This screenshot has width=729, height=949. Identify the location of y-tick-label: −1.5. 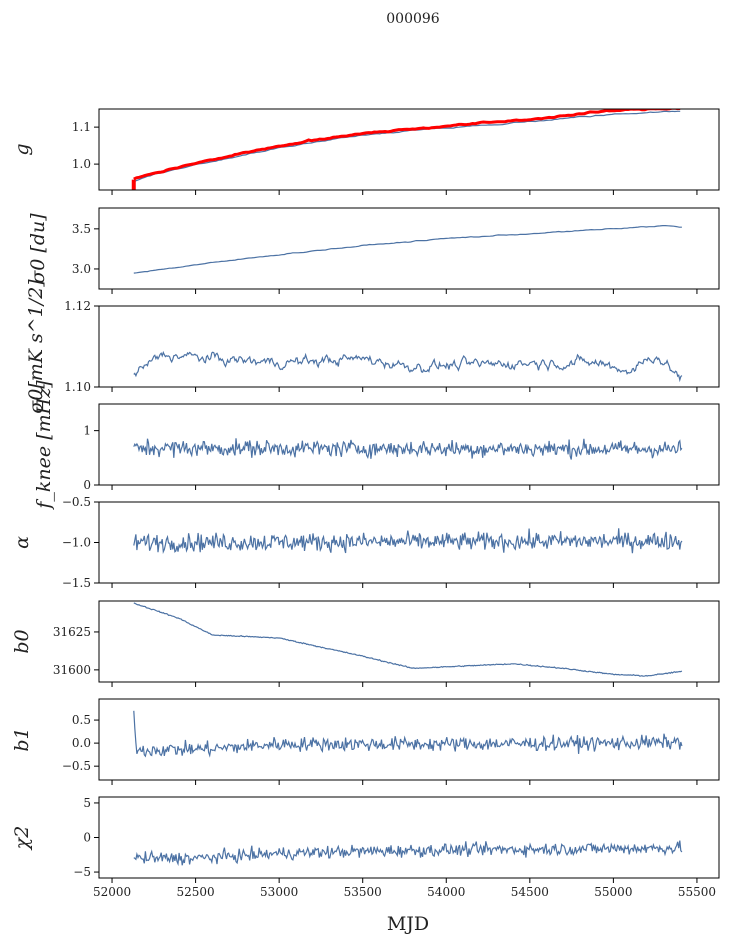
(76, 583).